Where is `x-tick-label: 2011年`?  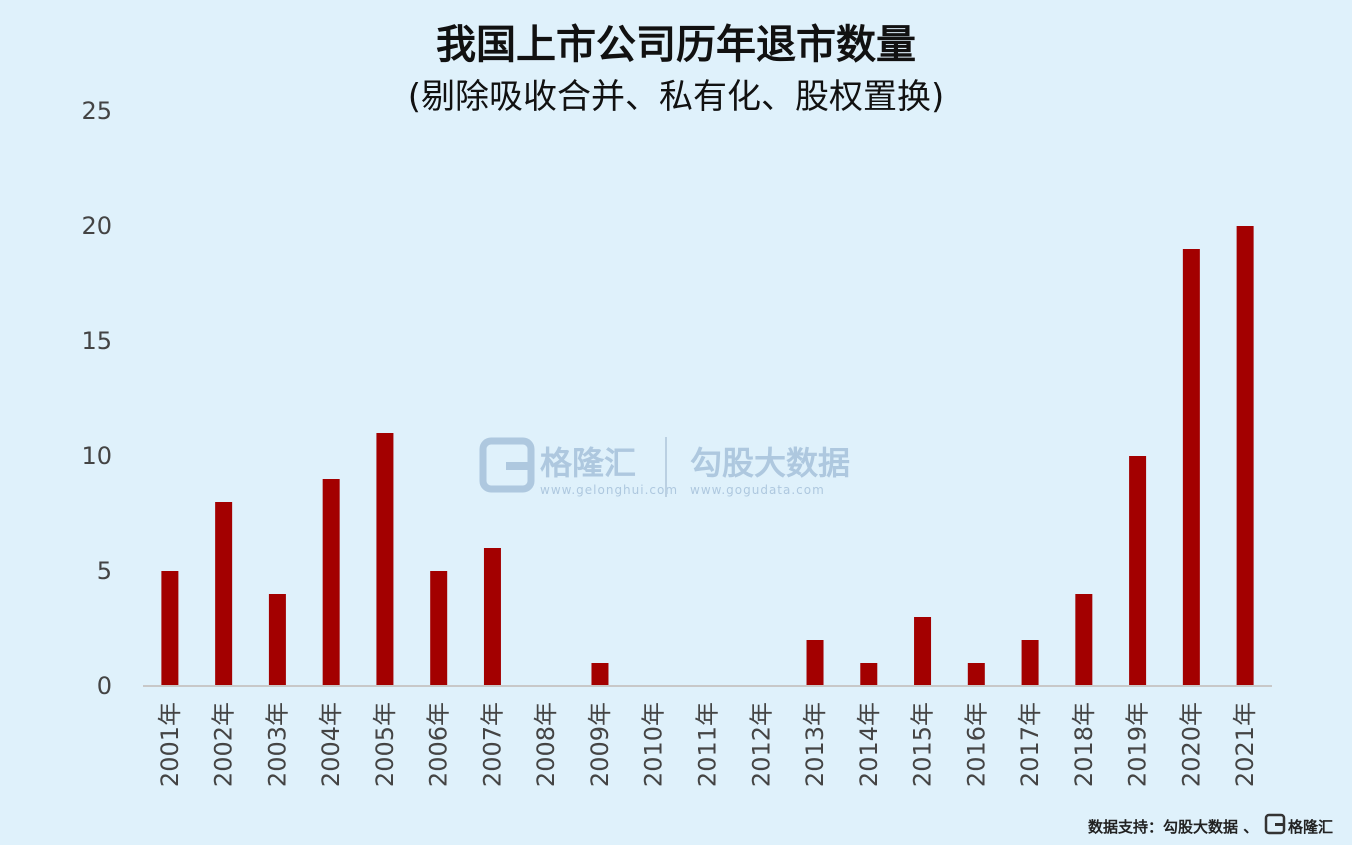 x-tick-label: 2011年 is located at coordinates (708, 744).